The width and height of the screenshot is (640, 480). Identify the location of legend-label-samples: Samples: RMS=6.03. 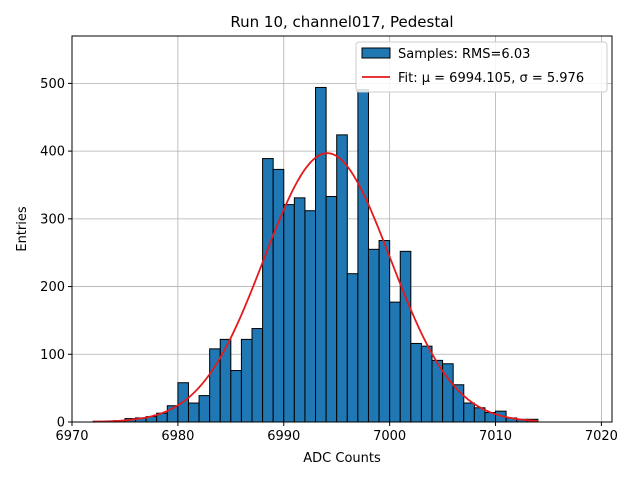
(464, 54).